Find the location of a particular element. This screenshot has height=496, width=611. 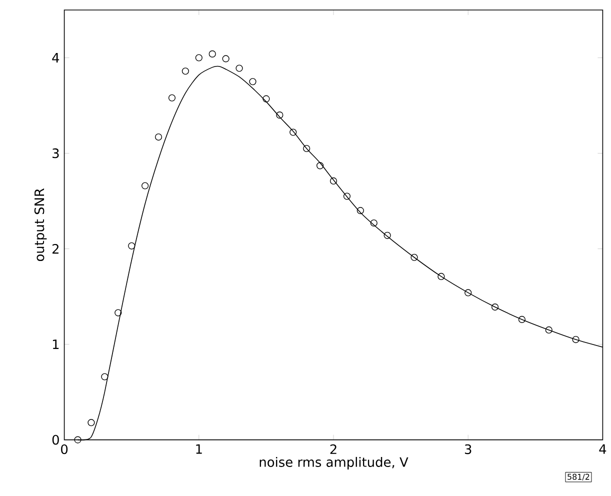

y-tick-label: 3 is located at coordinates (55, 153).